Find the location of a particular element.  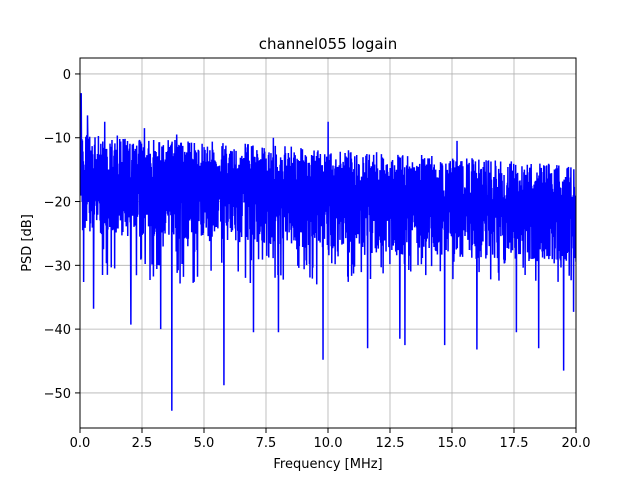

y-tick-label: −10 is located at coordinates (57, 139).